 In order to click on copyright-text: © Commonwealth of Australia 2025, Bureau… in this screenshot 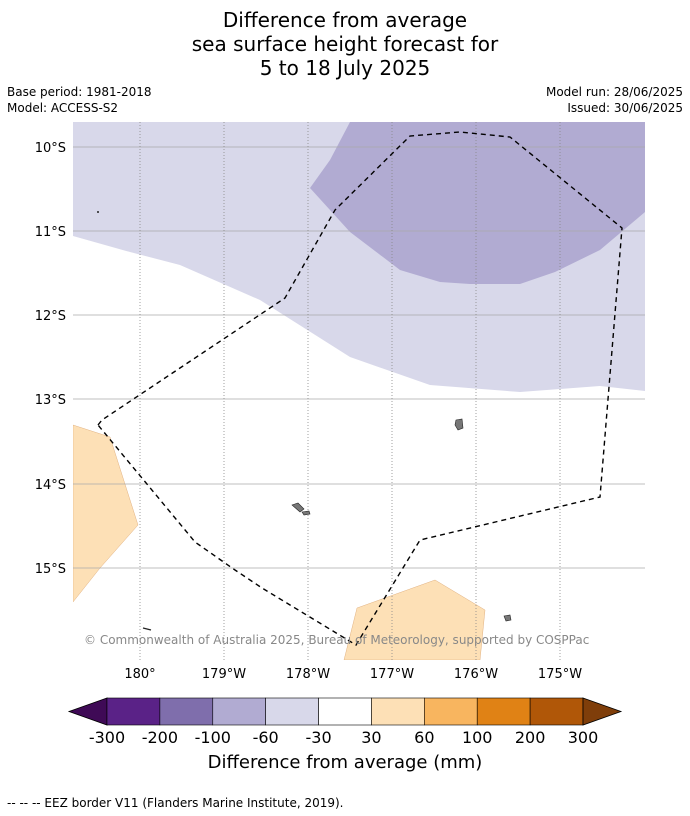, I will do `click(337, 640)`.